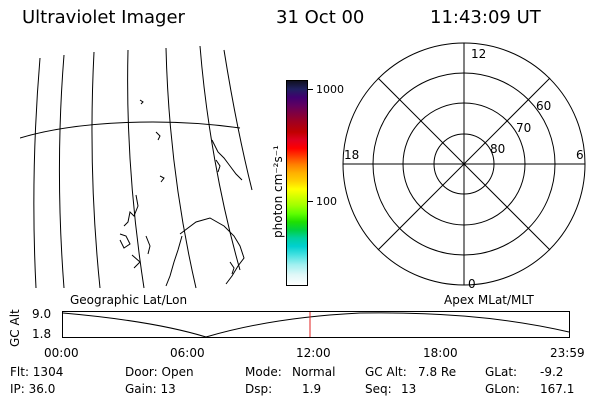 The image size is (600, 400). What do you see at coordinates (313, 353) in the screenshot?
I see `time-tick-label: 12:00` at bounding box center [313, 353].